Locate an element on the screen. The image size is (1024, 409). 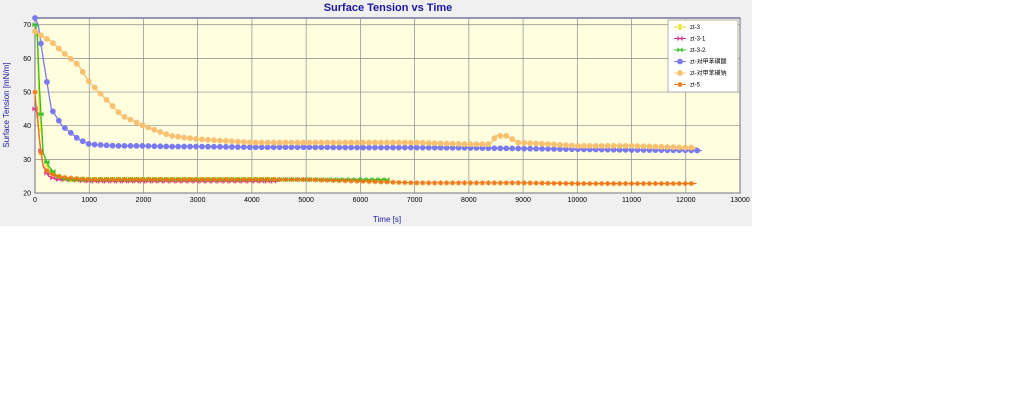
legend: zt-3 zt-3-1 zt-3-2 zt-对甲苯磺酸 zt-对甲苯磺钠 zt-5 is located at coordinates (703, 56).